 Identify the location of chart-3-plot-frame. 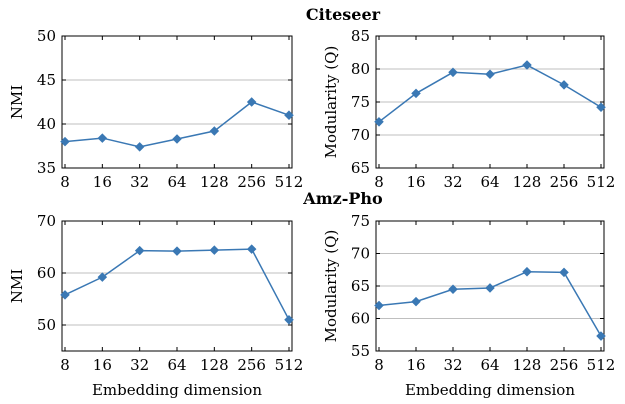
(177, 286).